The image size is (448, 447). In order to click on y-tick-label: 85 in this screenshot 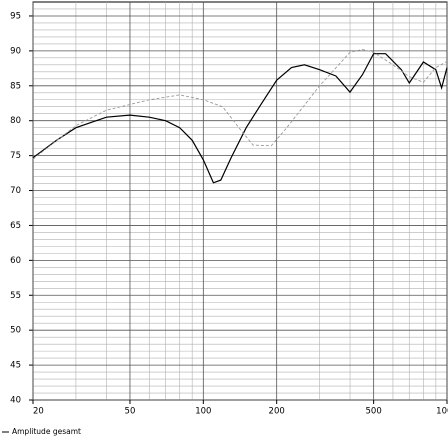, I will do `click(15, 86)`.